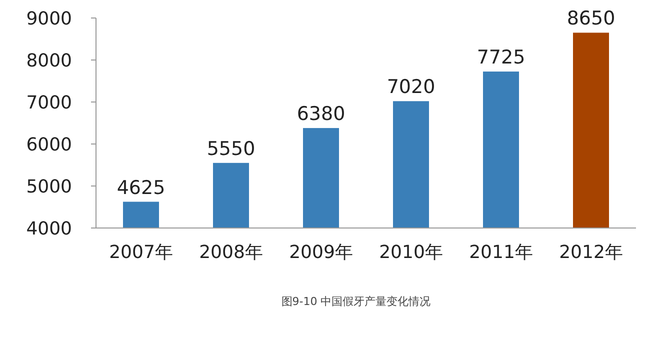 This screenshot has height=339, width=672. I want to click on x-tick-label: 2007年, so click(141, 252).